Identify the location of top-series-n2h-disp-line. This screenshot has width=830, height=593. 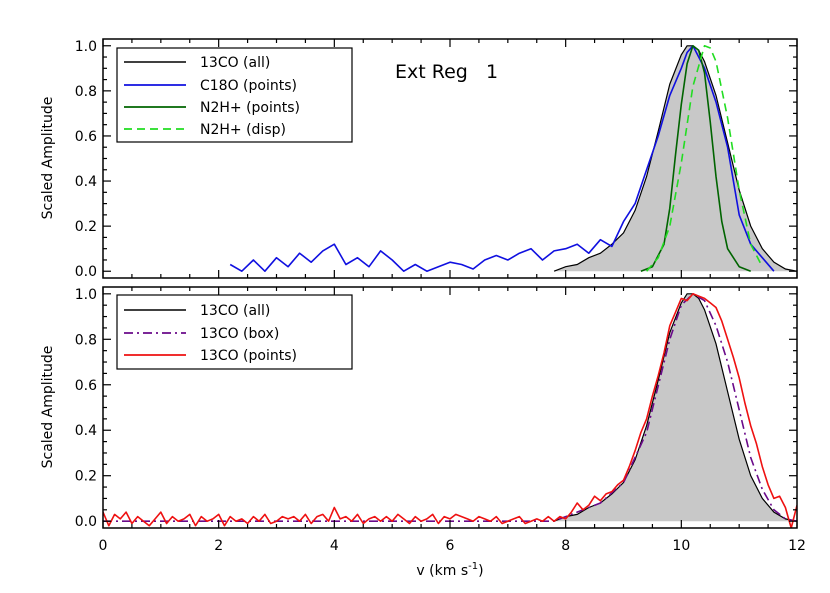
(704, 158).